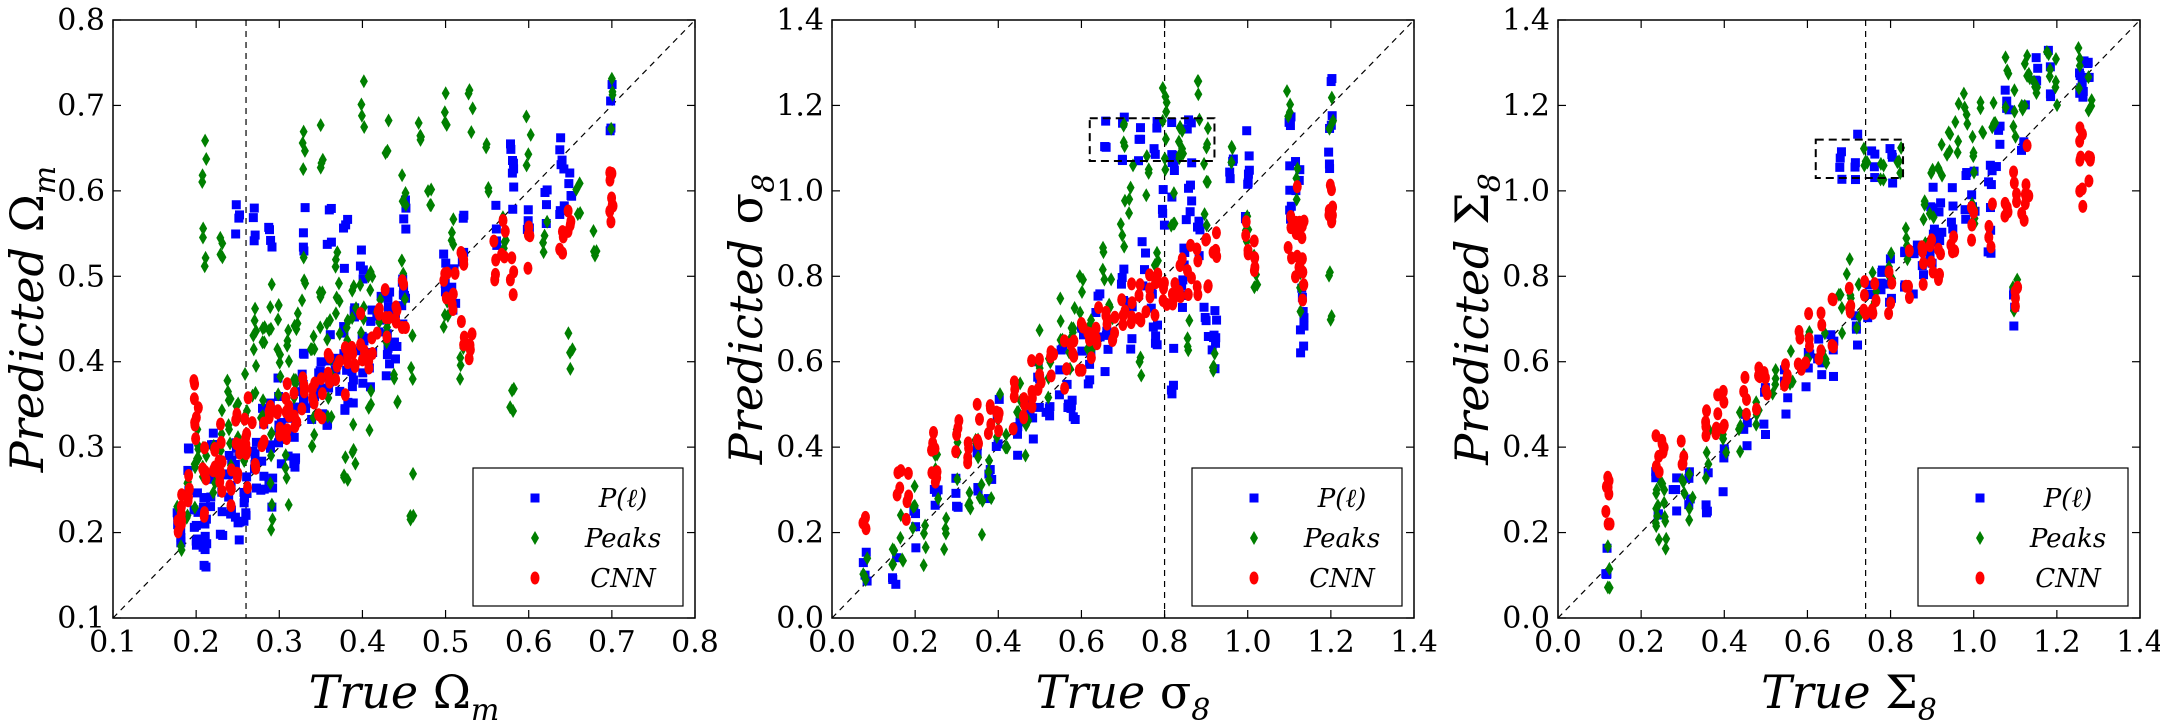 The image size is (2160, 724). Describe the element at coordinates (1414, 642) in the screenshot. I see `x-tick-label: 1.4` at that location.